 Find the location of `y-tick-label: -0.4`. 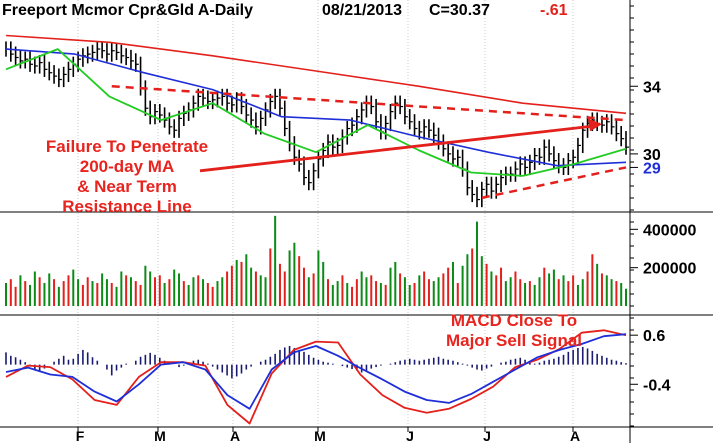

y-tick-label: -0.4 is located at coordinates (657, 385).